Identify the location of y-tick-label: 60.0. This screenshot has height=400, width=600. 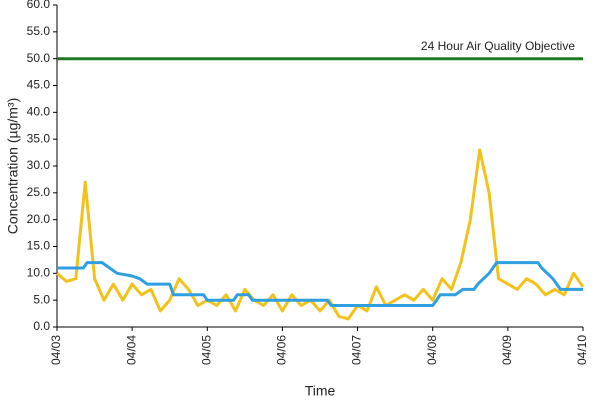
(39, 5).